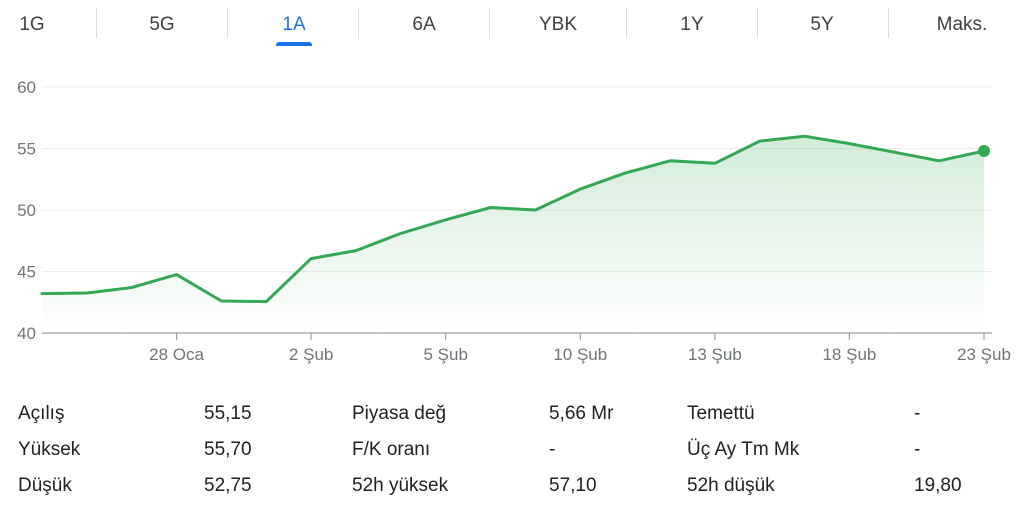 This screenshot has height=507, width=1018. I want to click on y-tick-label: 40, so click(26, 333).